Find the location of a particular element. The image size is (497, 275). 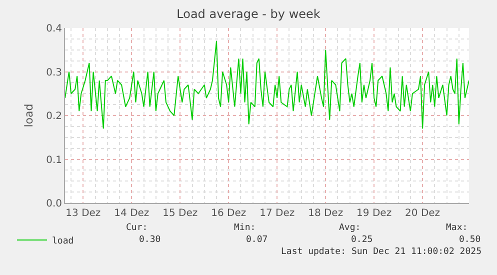

text: 0.50 is located at coordinates (470, 240).